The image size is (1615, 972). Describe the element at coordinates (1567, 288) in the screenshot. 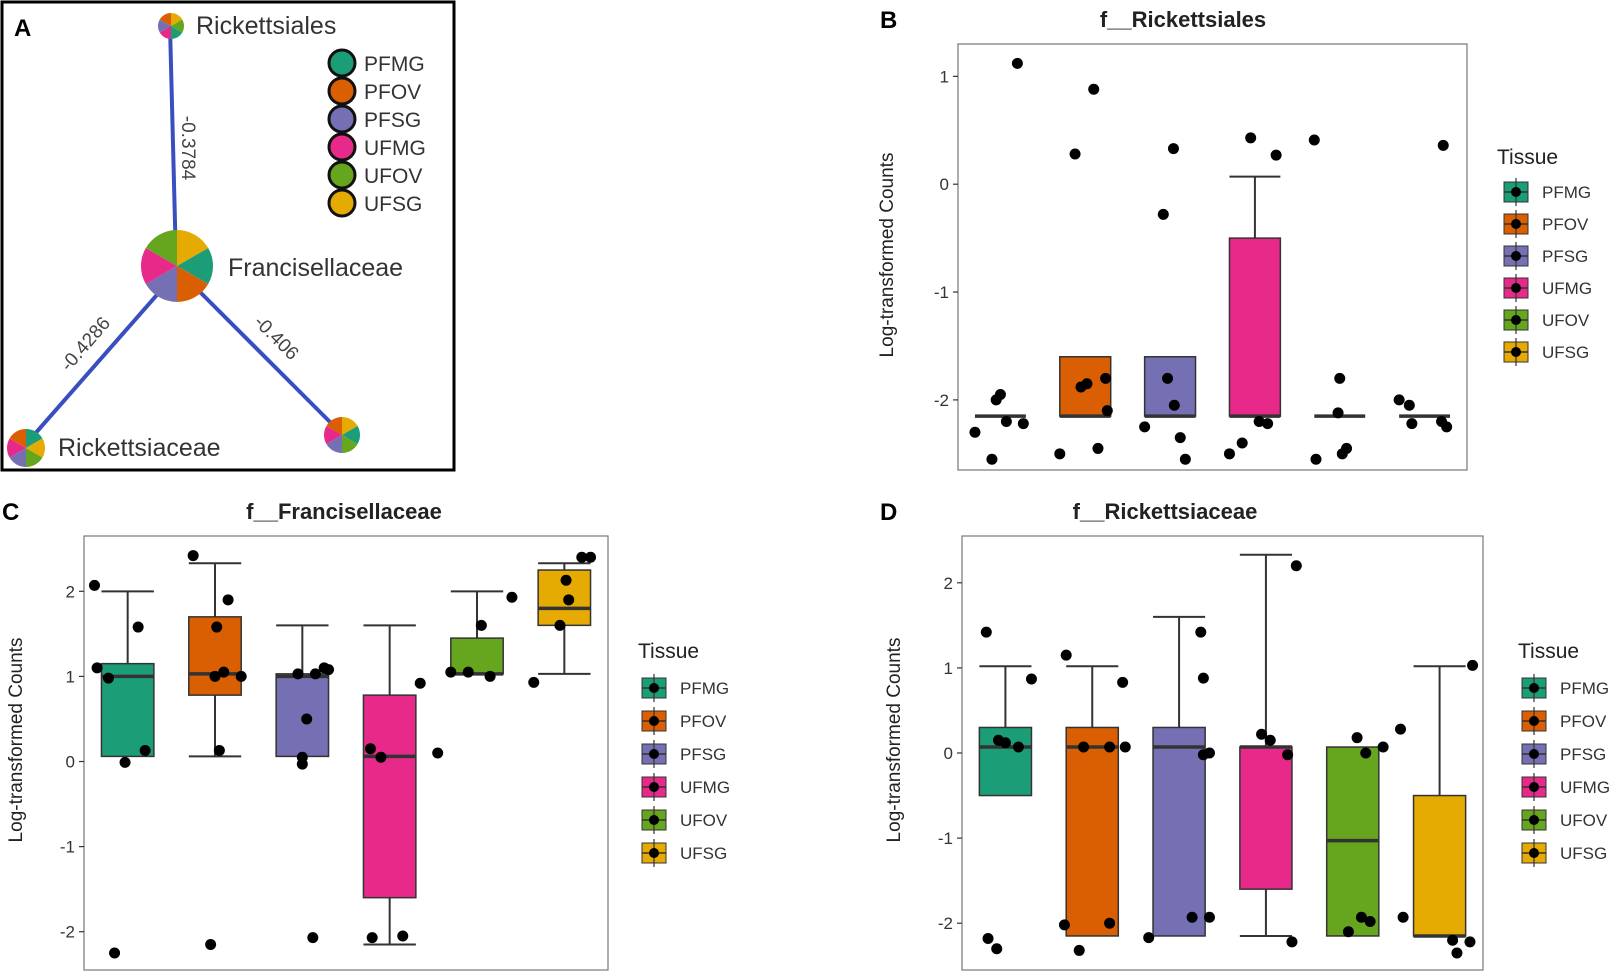

I see `legend-label: UFMG` at that location.